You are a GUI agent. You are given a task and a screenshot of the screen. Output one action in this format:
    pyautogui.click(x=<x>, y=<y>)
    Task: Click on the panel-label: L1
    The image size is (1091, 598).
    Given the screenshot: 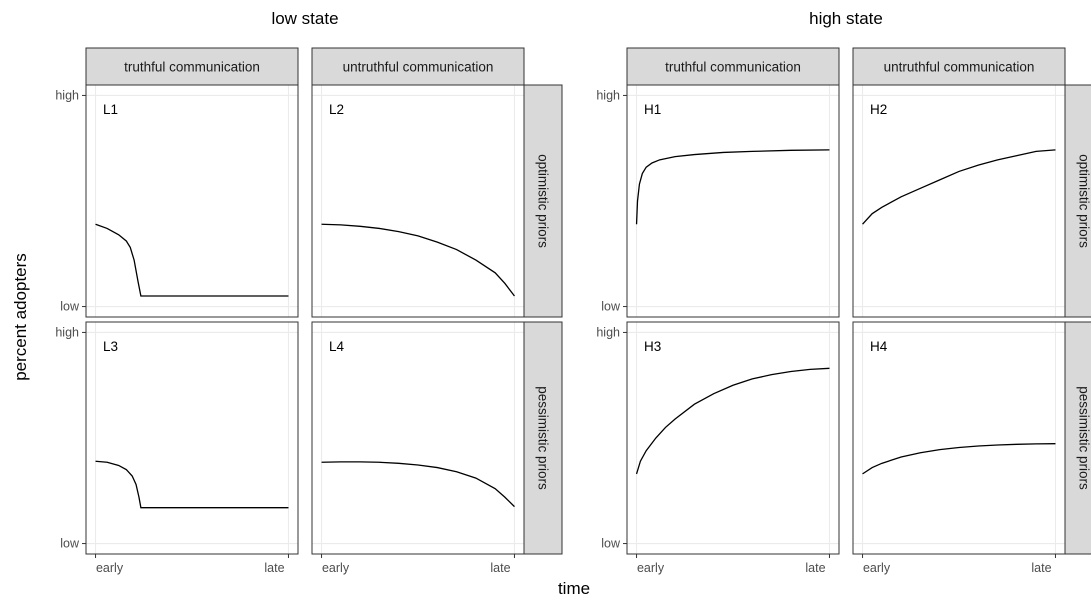 What is the action you would take?
    pyautogui.click(x=110, y=109)
    